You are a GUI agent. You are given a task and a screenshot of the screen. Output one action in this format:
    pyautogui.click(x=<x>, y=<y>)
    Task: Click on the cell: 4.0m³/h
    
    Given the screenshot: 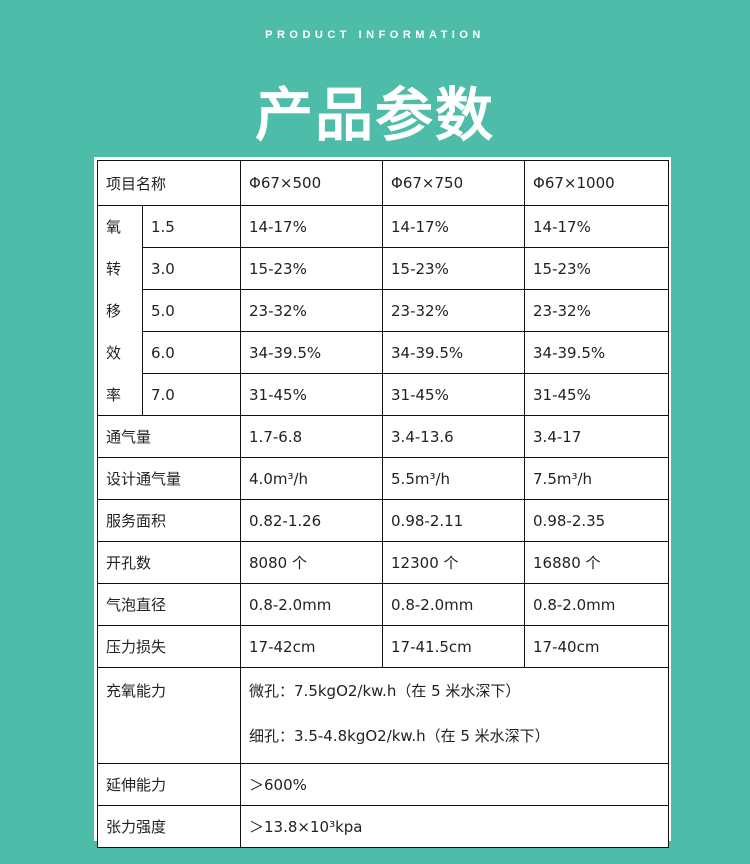 What is the action you would take?
    pyautogui.click(x=312, y=478)
    